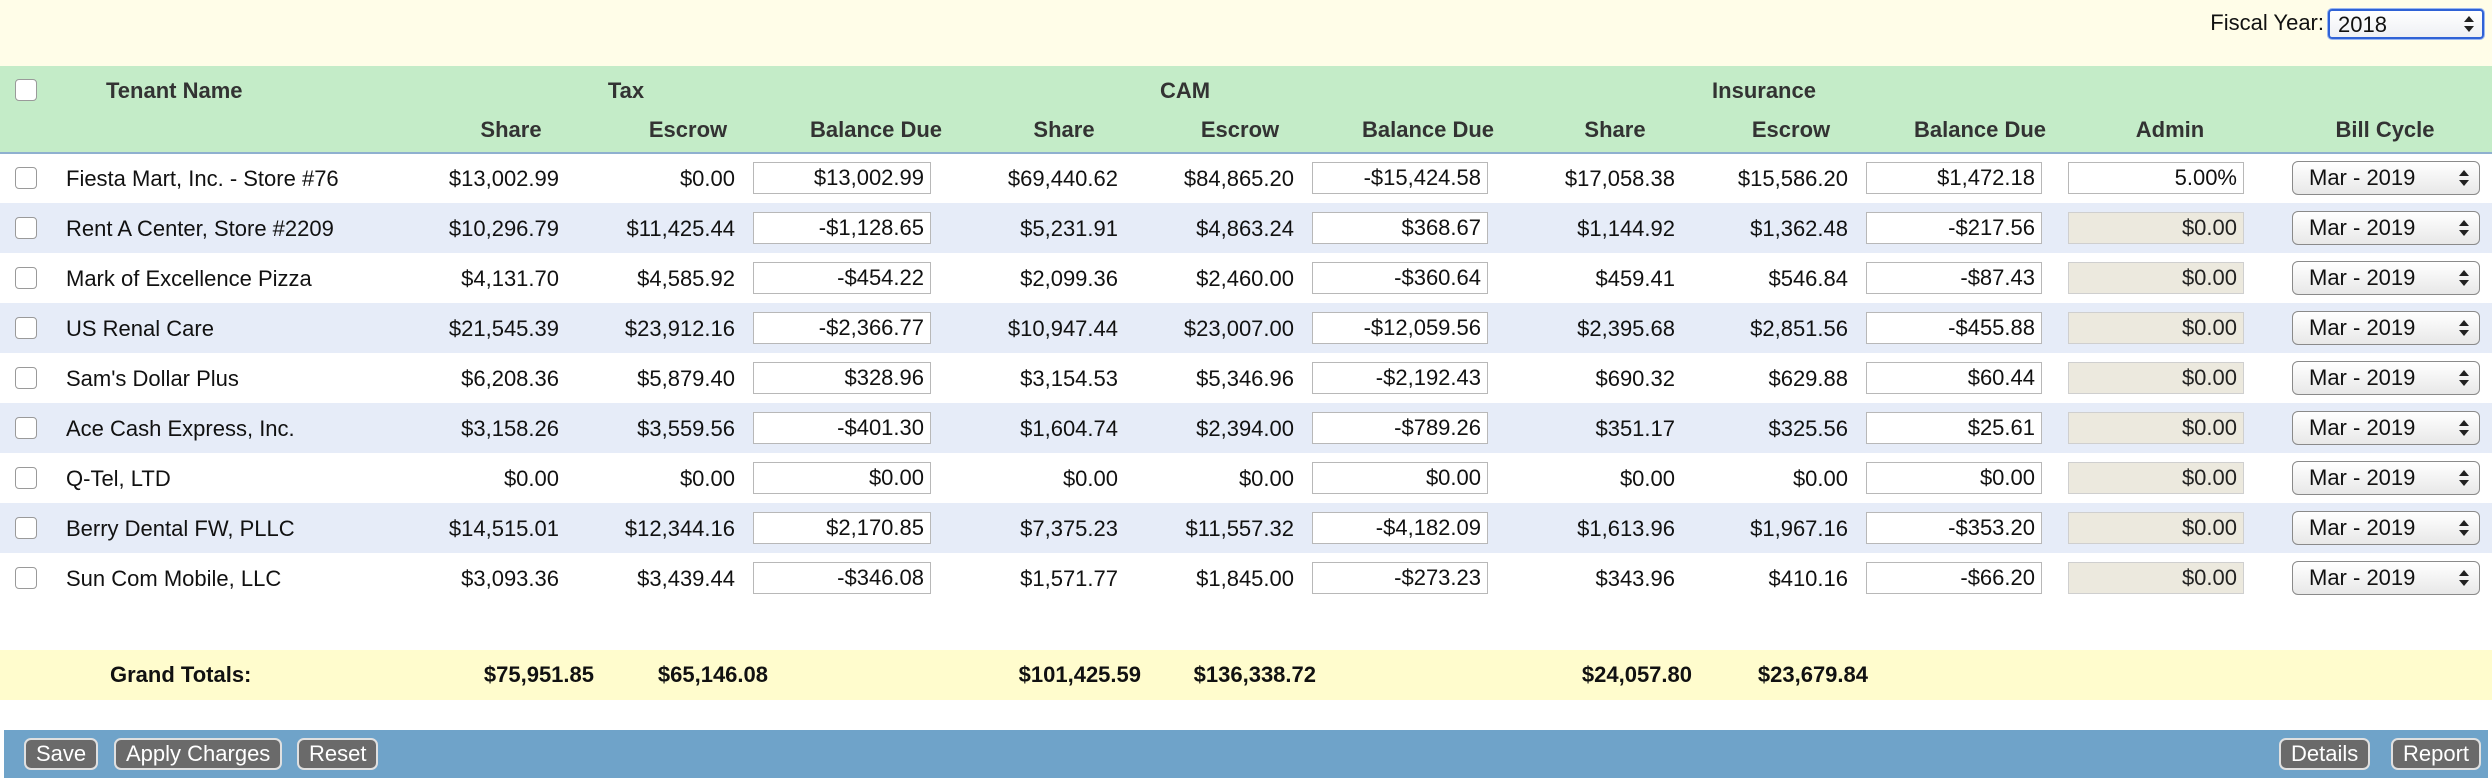 The image size is (2492, 784). What do you see at coordinates (680, 228) in the screenshot?
I see `tax-escrow-cell: $11,425.44` at bounding box center [680, 228].